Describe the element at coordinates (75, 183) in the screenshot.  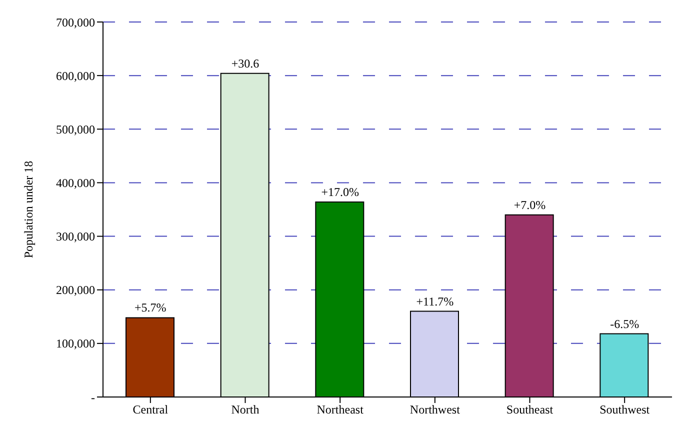
I see `y-tick-label: 400,000` at that location.